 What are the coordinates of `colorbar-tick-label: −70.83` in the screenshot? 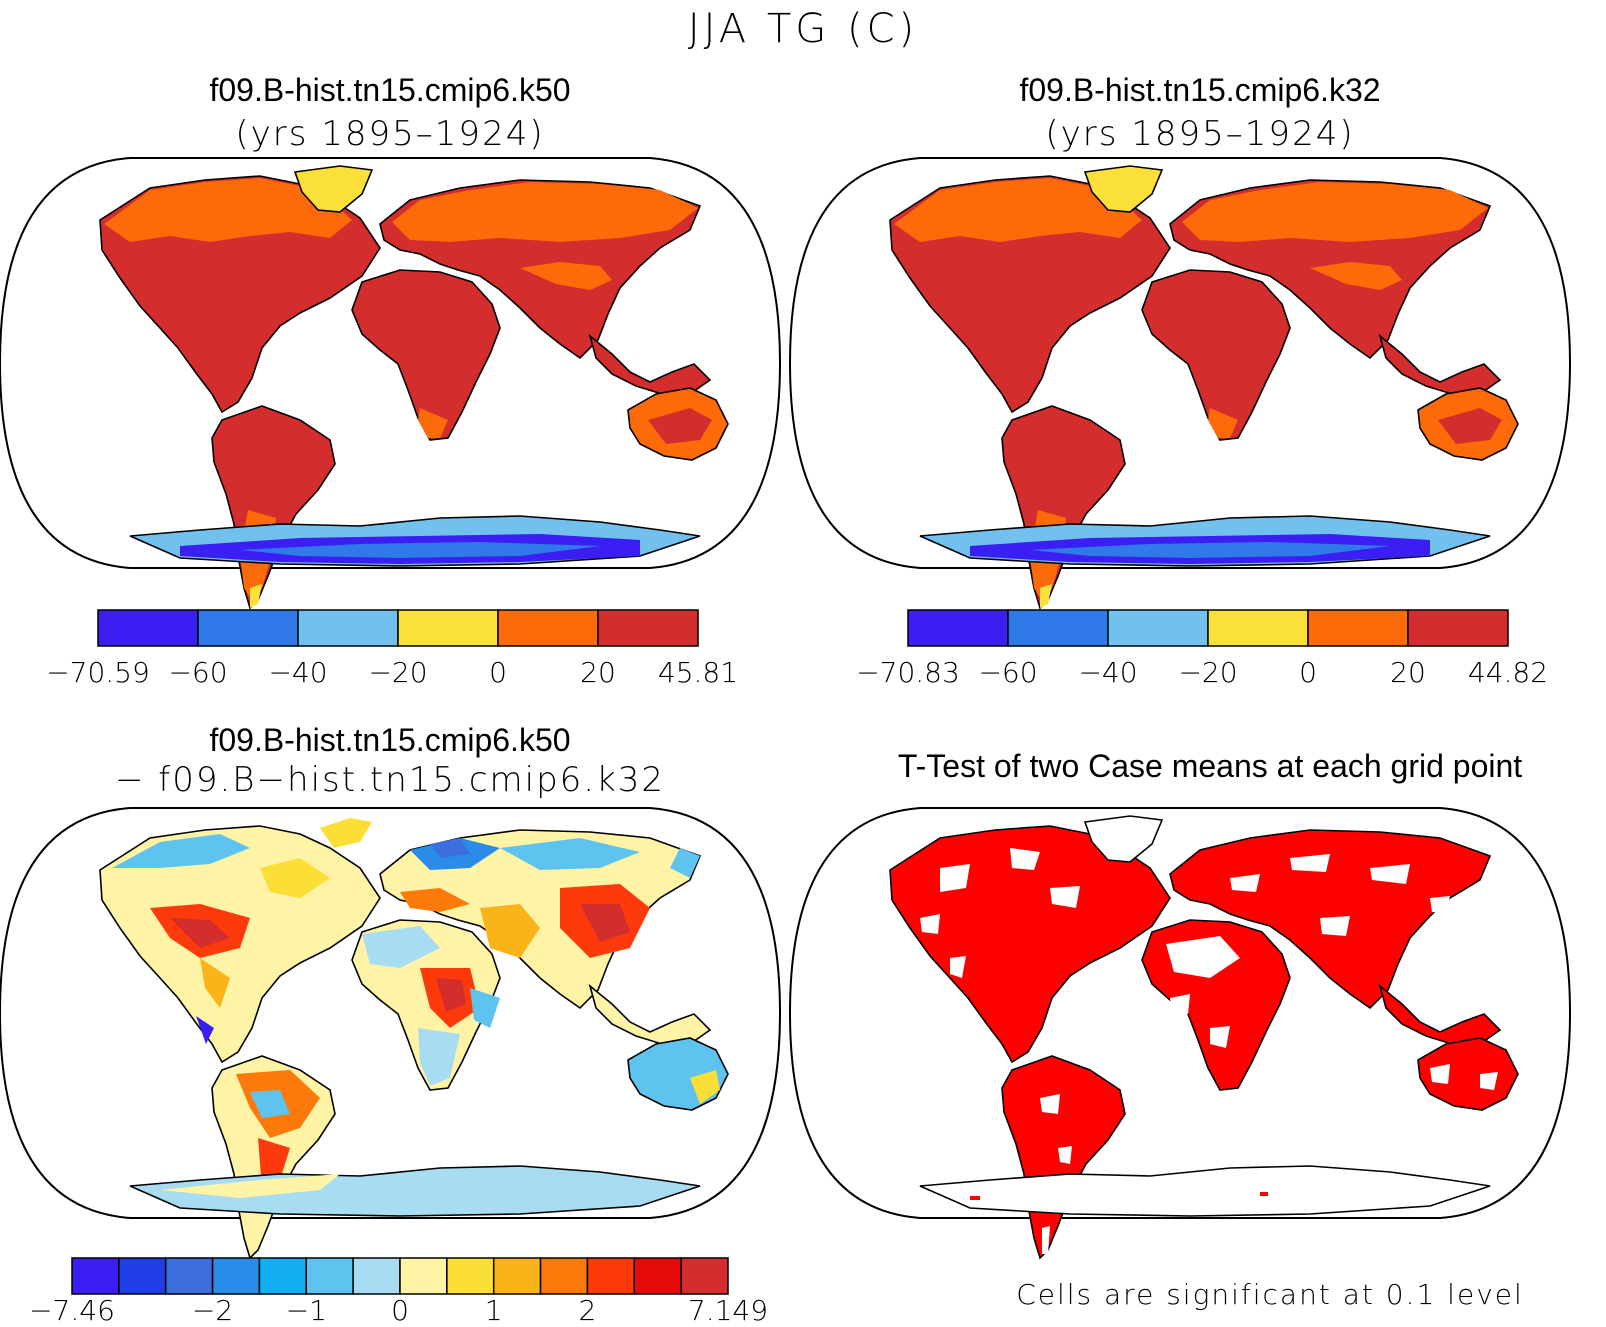 It's located at (908, 672).